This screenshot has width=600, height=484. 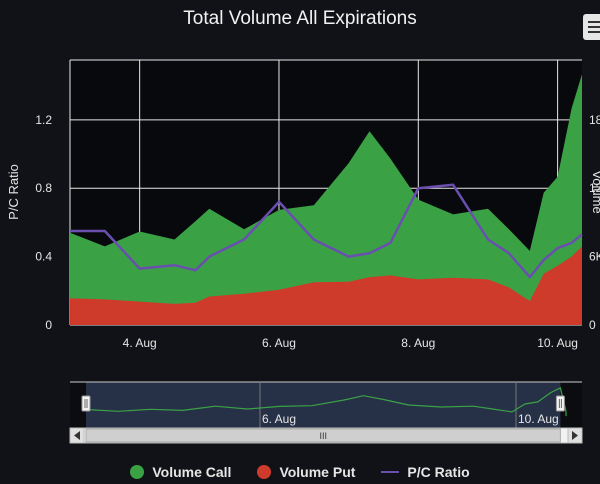 I want to click on x-tick-label: 6. Aug, so click(x=279, y=343).